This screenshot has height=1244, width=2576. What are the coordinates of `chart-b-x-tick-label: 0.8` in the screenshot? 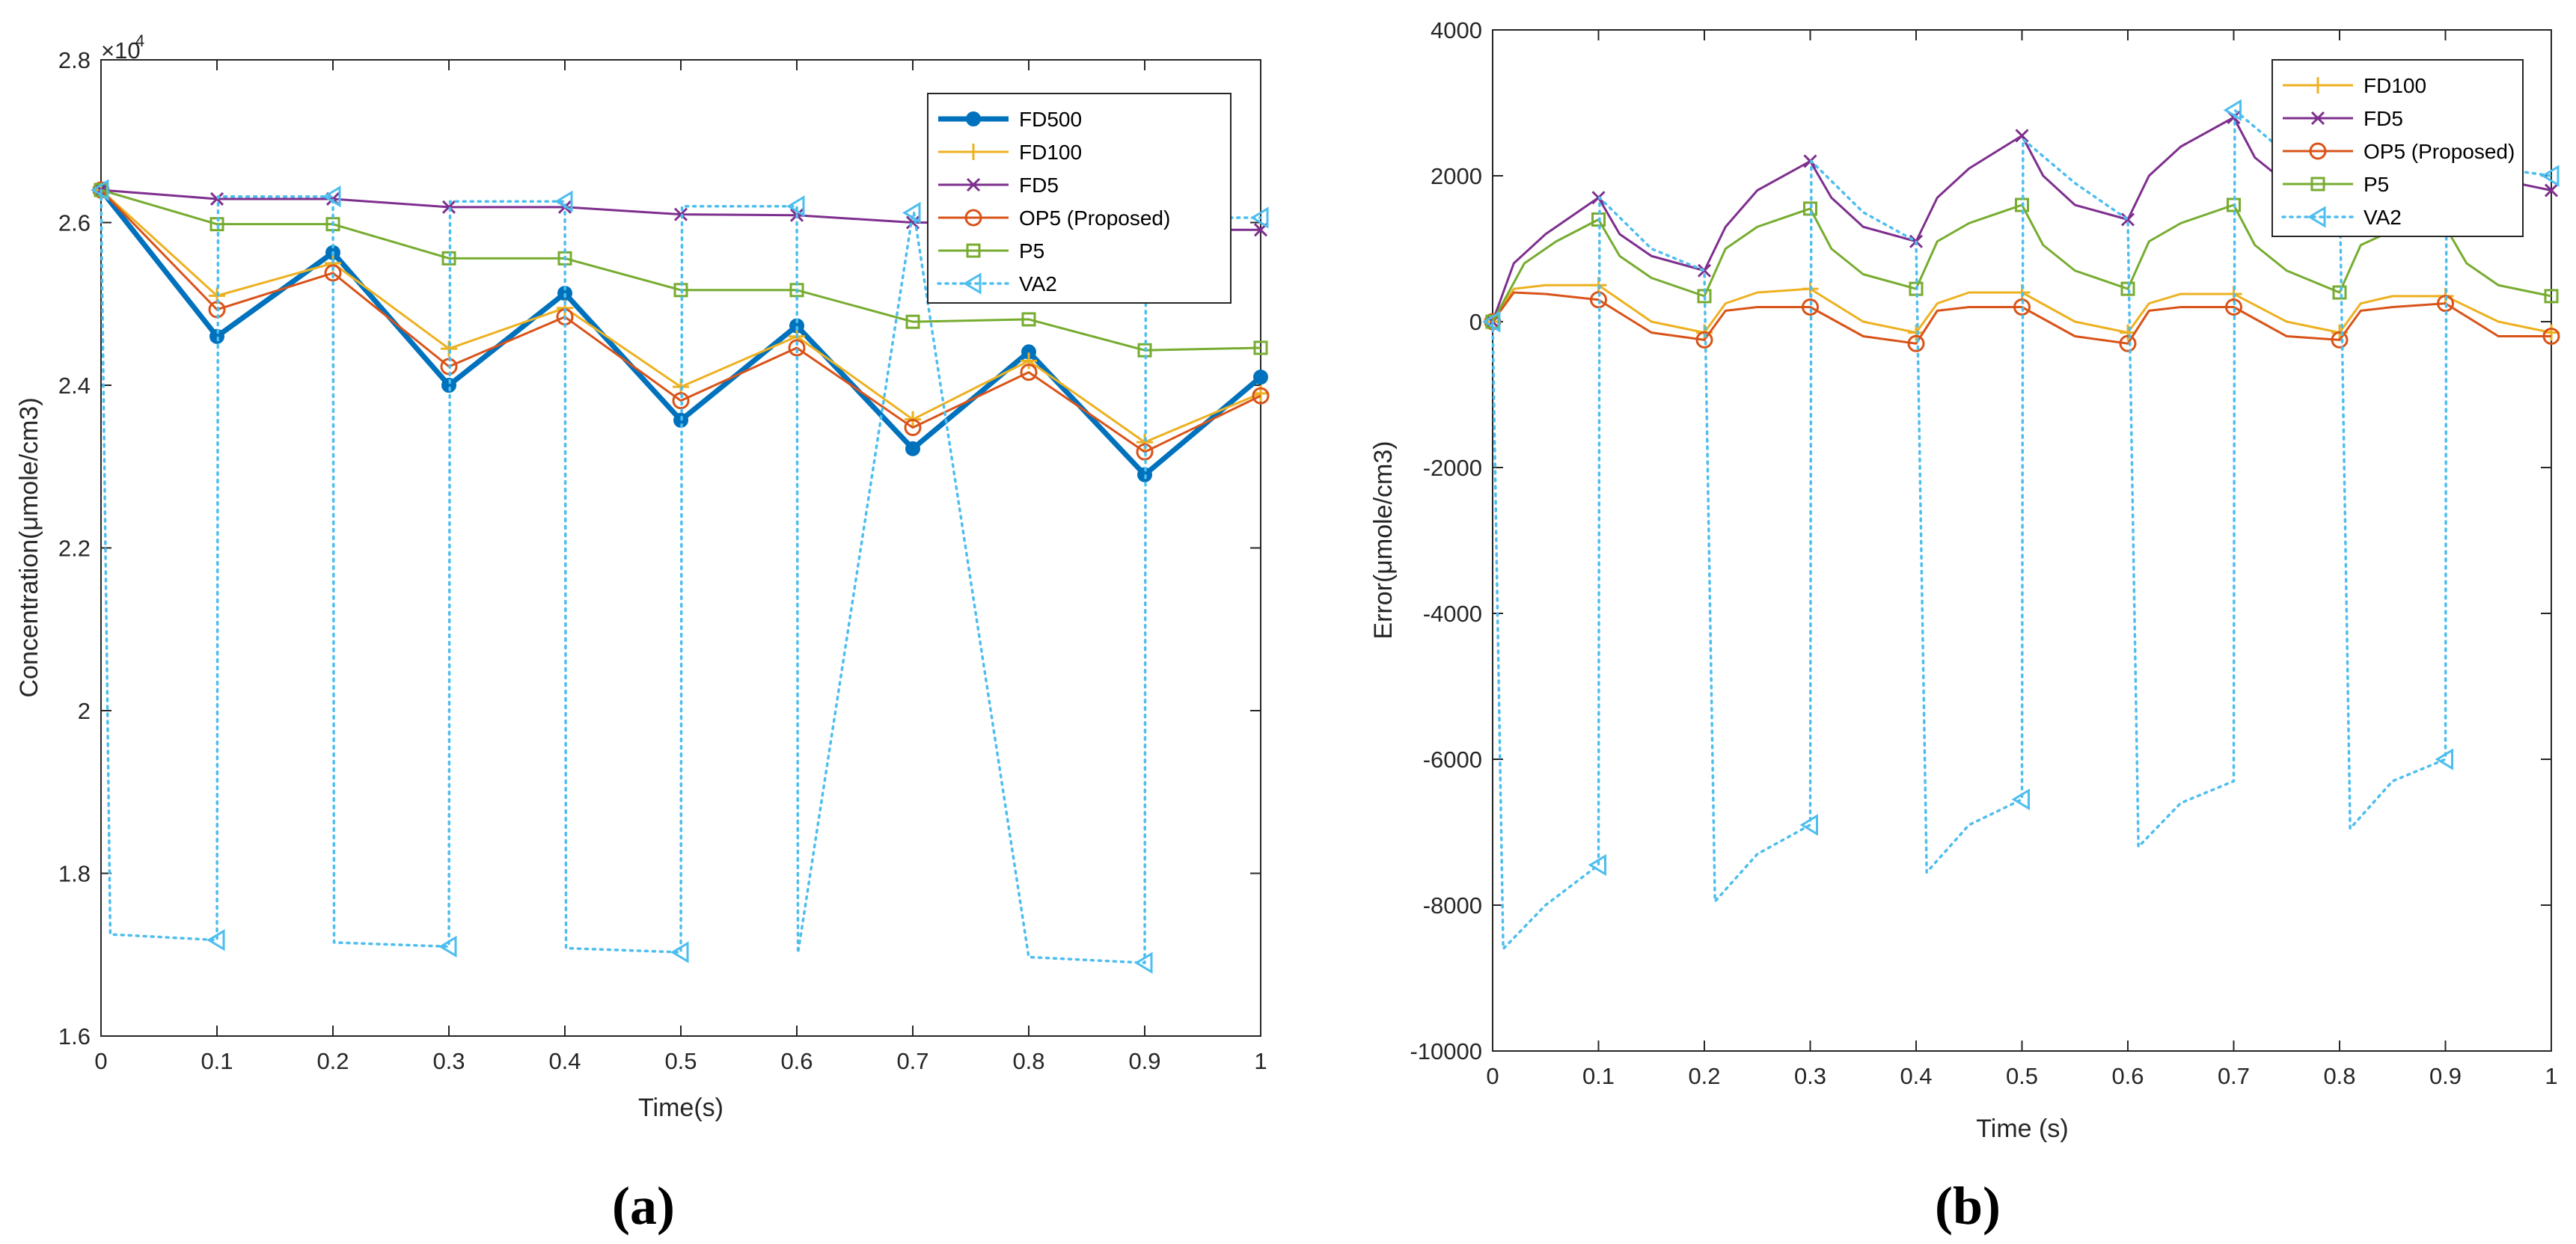 It's located at (2339, 1076).